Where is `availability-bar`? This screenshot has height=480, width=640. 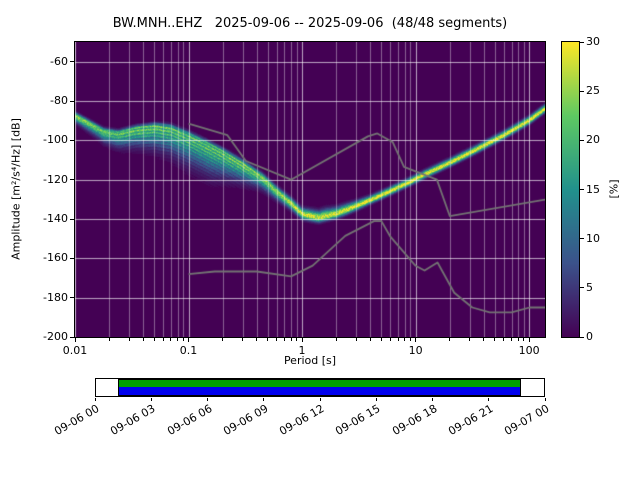
availability-bar is located at coordinates (320, 387).